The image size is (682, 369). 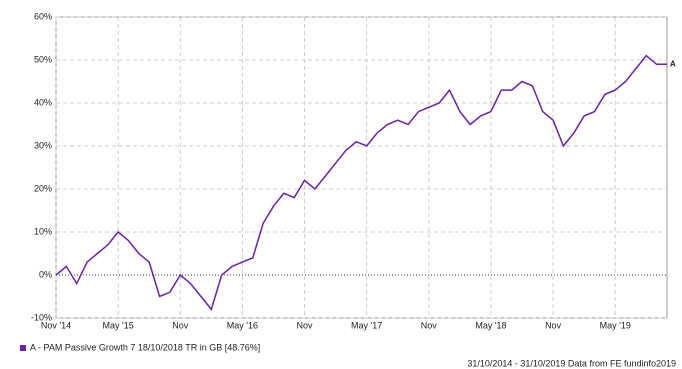 What do you see at coordinates (45, 274) in the screenshot?
I see `y-tick-label: 0%` at bounding box center [45, 274].